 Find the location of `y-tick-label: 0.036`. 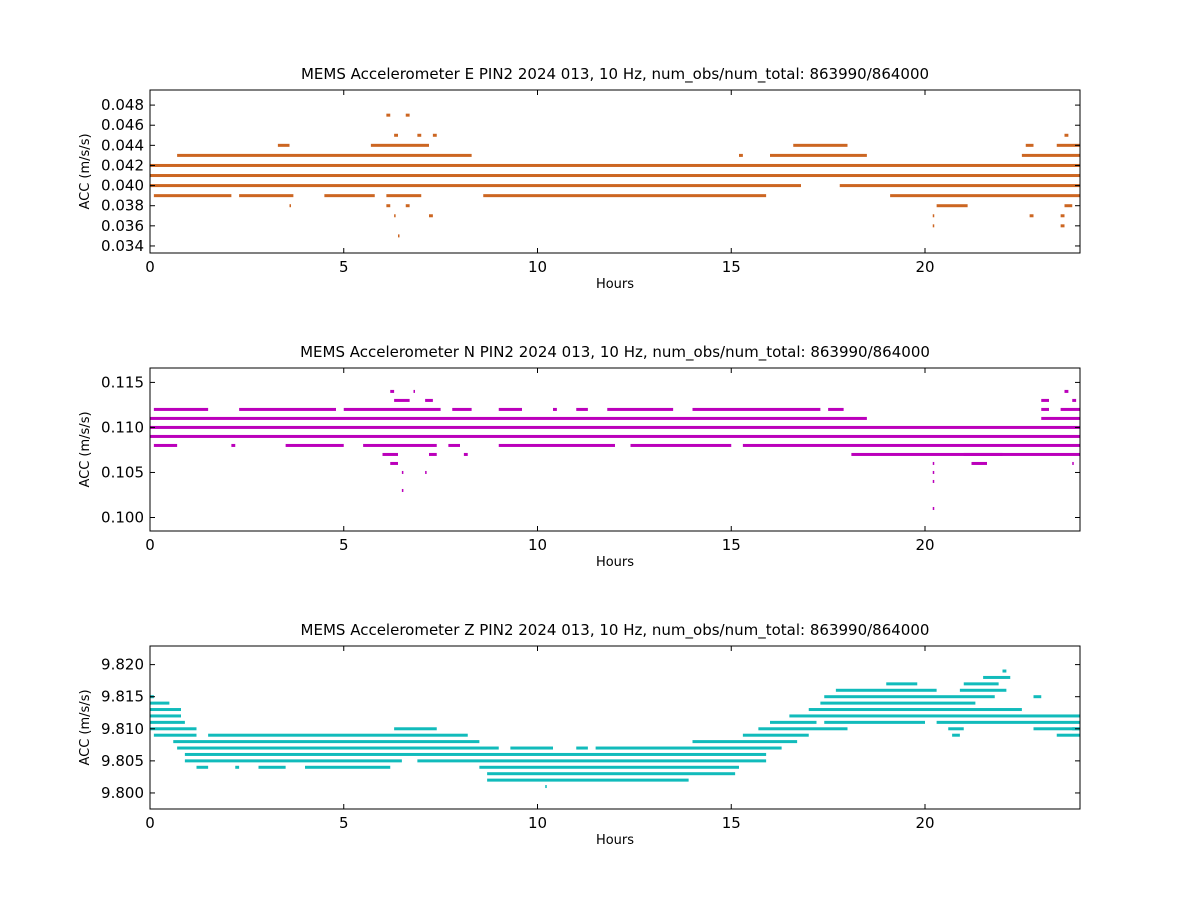

y-tick-label: 0.036 is located at coordinates (122, 226).